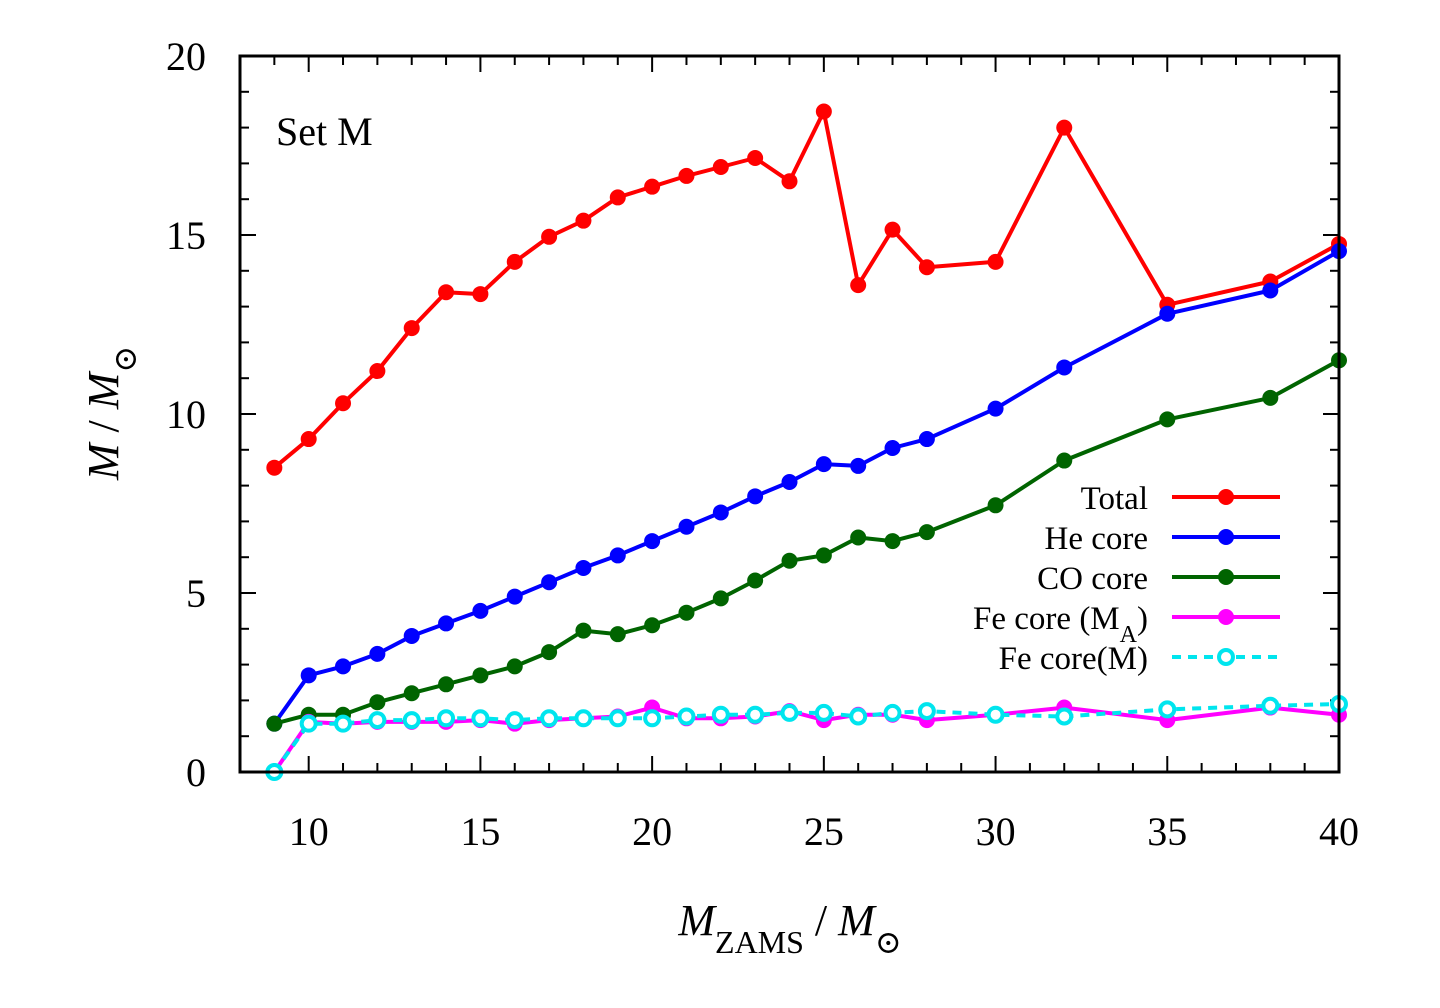 Image resolution: width=1440 pixels, height=1008 pixels. I want to click on x-tick-label: 30, so click(996, 831).